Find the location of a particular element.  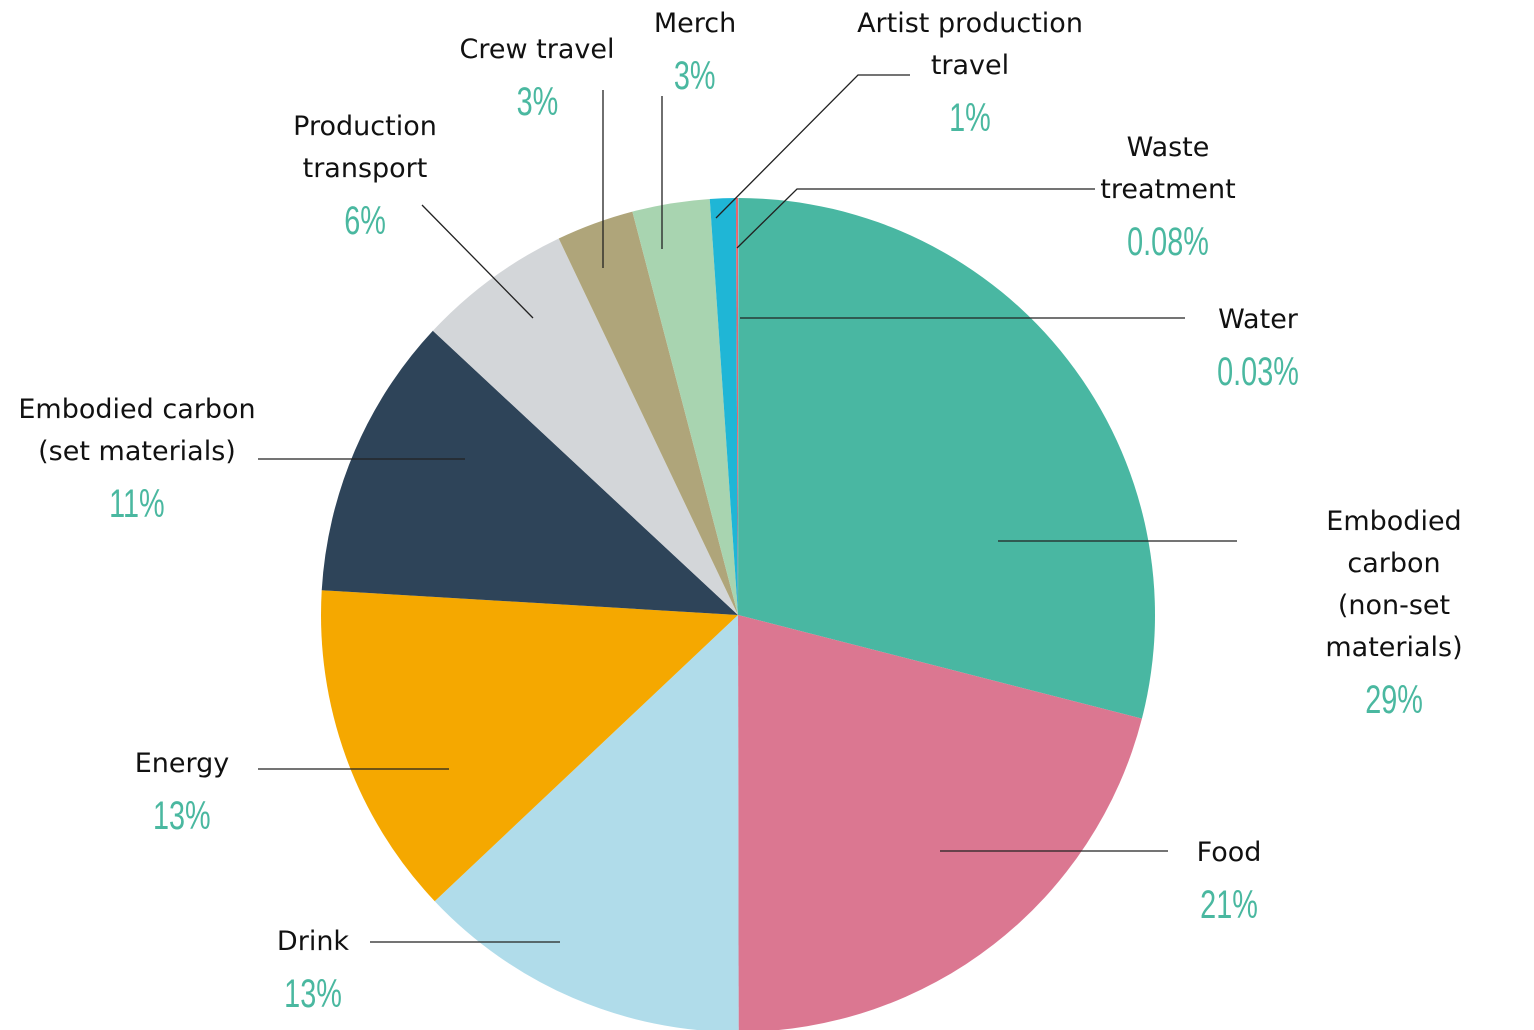

category-label: Merch is located at coordinates (695, 23).